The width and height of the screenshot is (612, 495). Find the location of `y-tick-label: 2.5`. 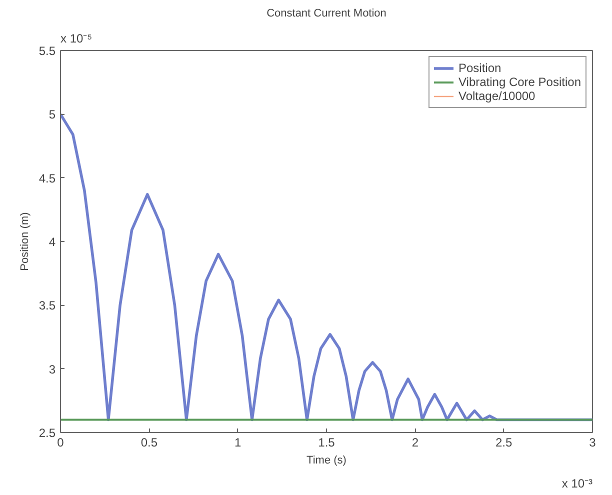

y-tick-label: 2.5 is located at coordinates (47, 433).